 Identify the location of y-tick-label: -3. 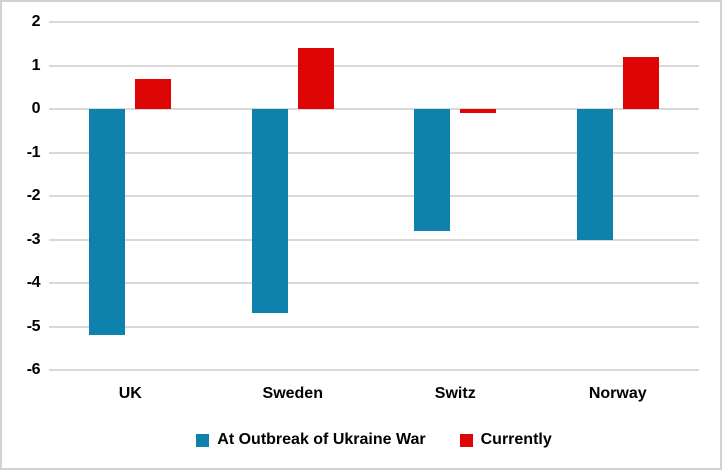
(33, 239).